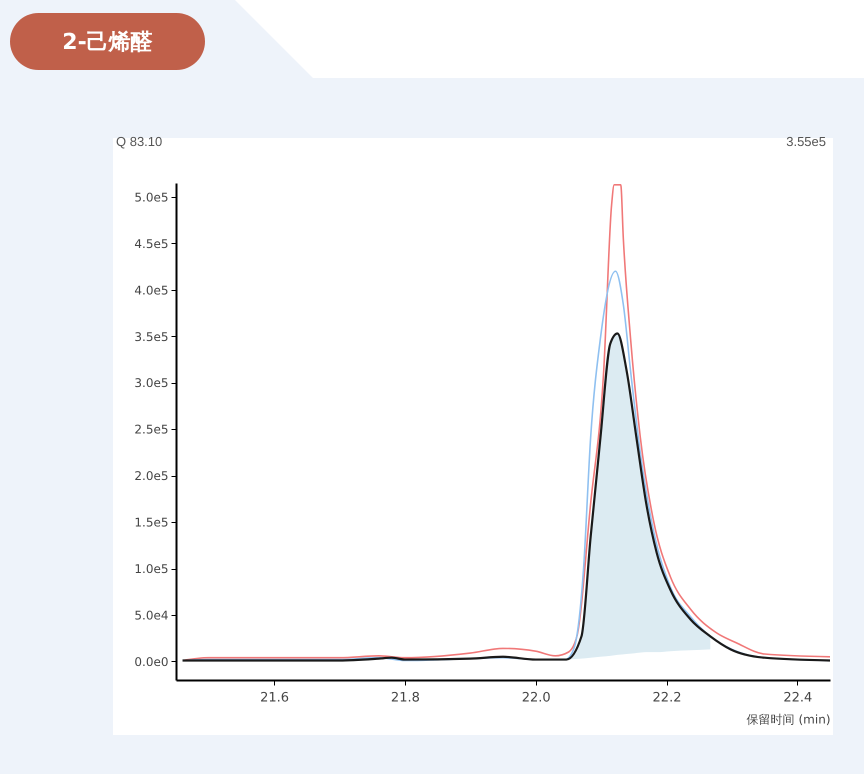  Describe the element at coordinates (667, 698) in the screenshot. I see `x-tick-label: 22.2` at that location.